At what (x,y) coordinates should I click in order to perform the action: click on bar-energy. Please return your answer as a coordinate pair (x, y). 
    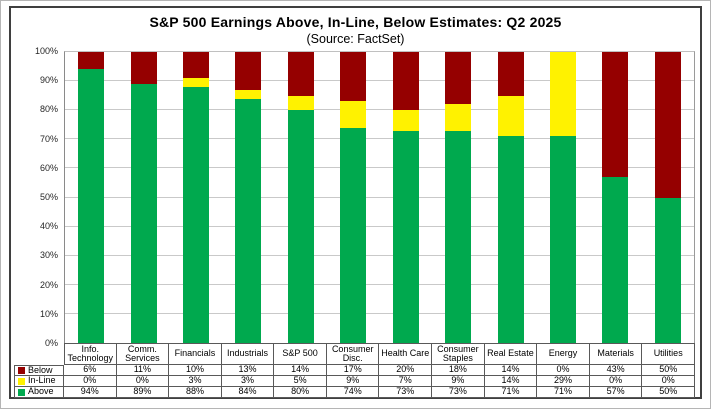
    Looking at the image, I should click on (563, 197).